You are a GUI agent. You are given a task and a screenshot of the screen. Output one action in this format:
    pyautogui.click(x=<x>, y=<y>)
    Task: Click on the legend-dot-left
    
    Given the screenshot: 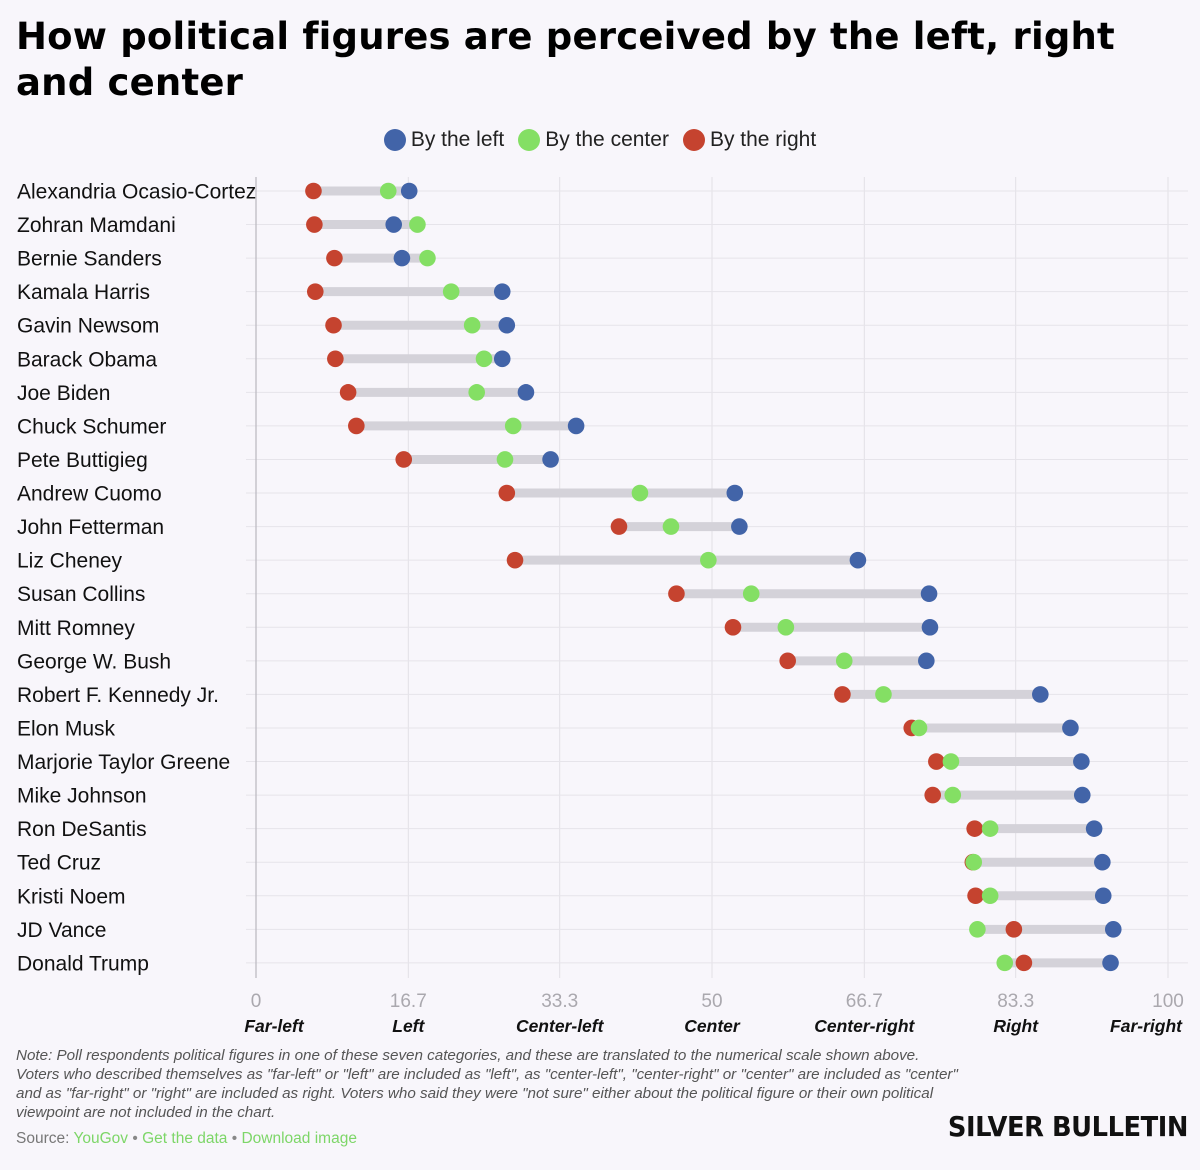 What is the action you would take?
    pyautogui.click(x=394, y=140)
    